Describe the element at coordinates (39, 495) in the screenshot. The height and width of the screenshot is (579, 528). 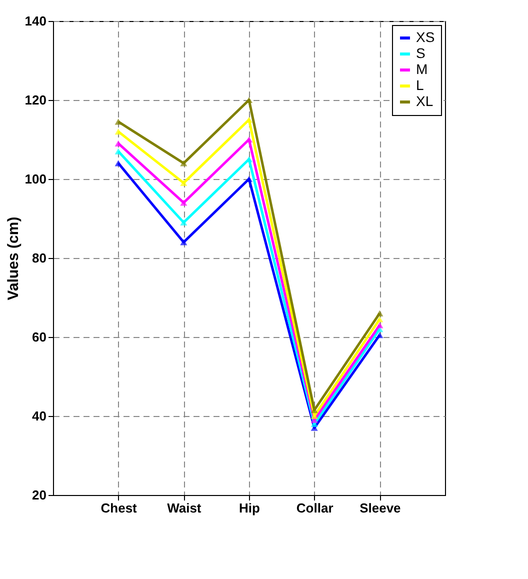
I see `y-tick-label: 20` at that location.